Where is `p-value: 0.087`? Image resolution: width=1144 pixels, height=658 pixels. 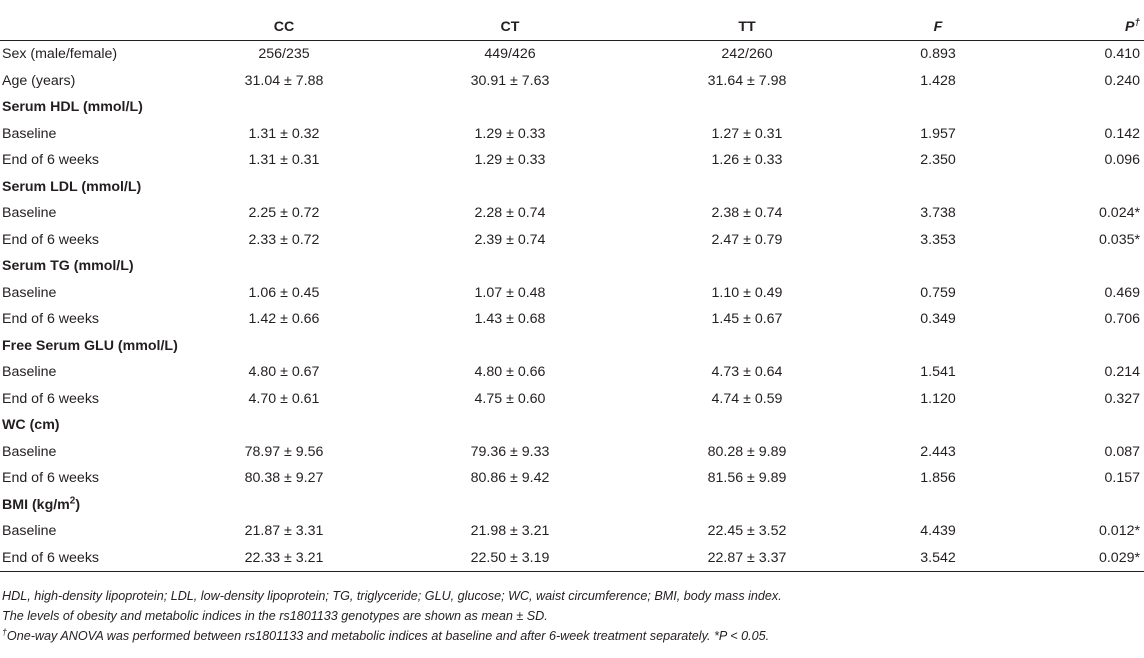
p-value: 0.087 is located at coordinates (1122, 451).